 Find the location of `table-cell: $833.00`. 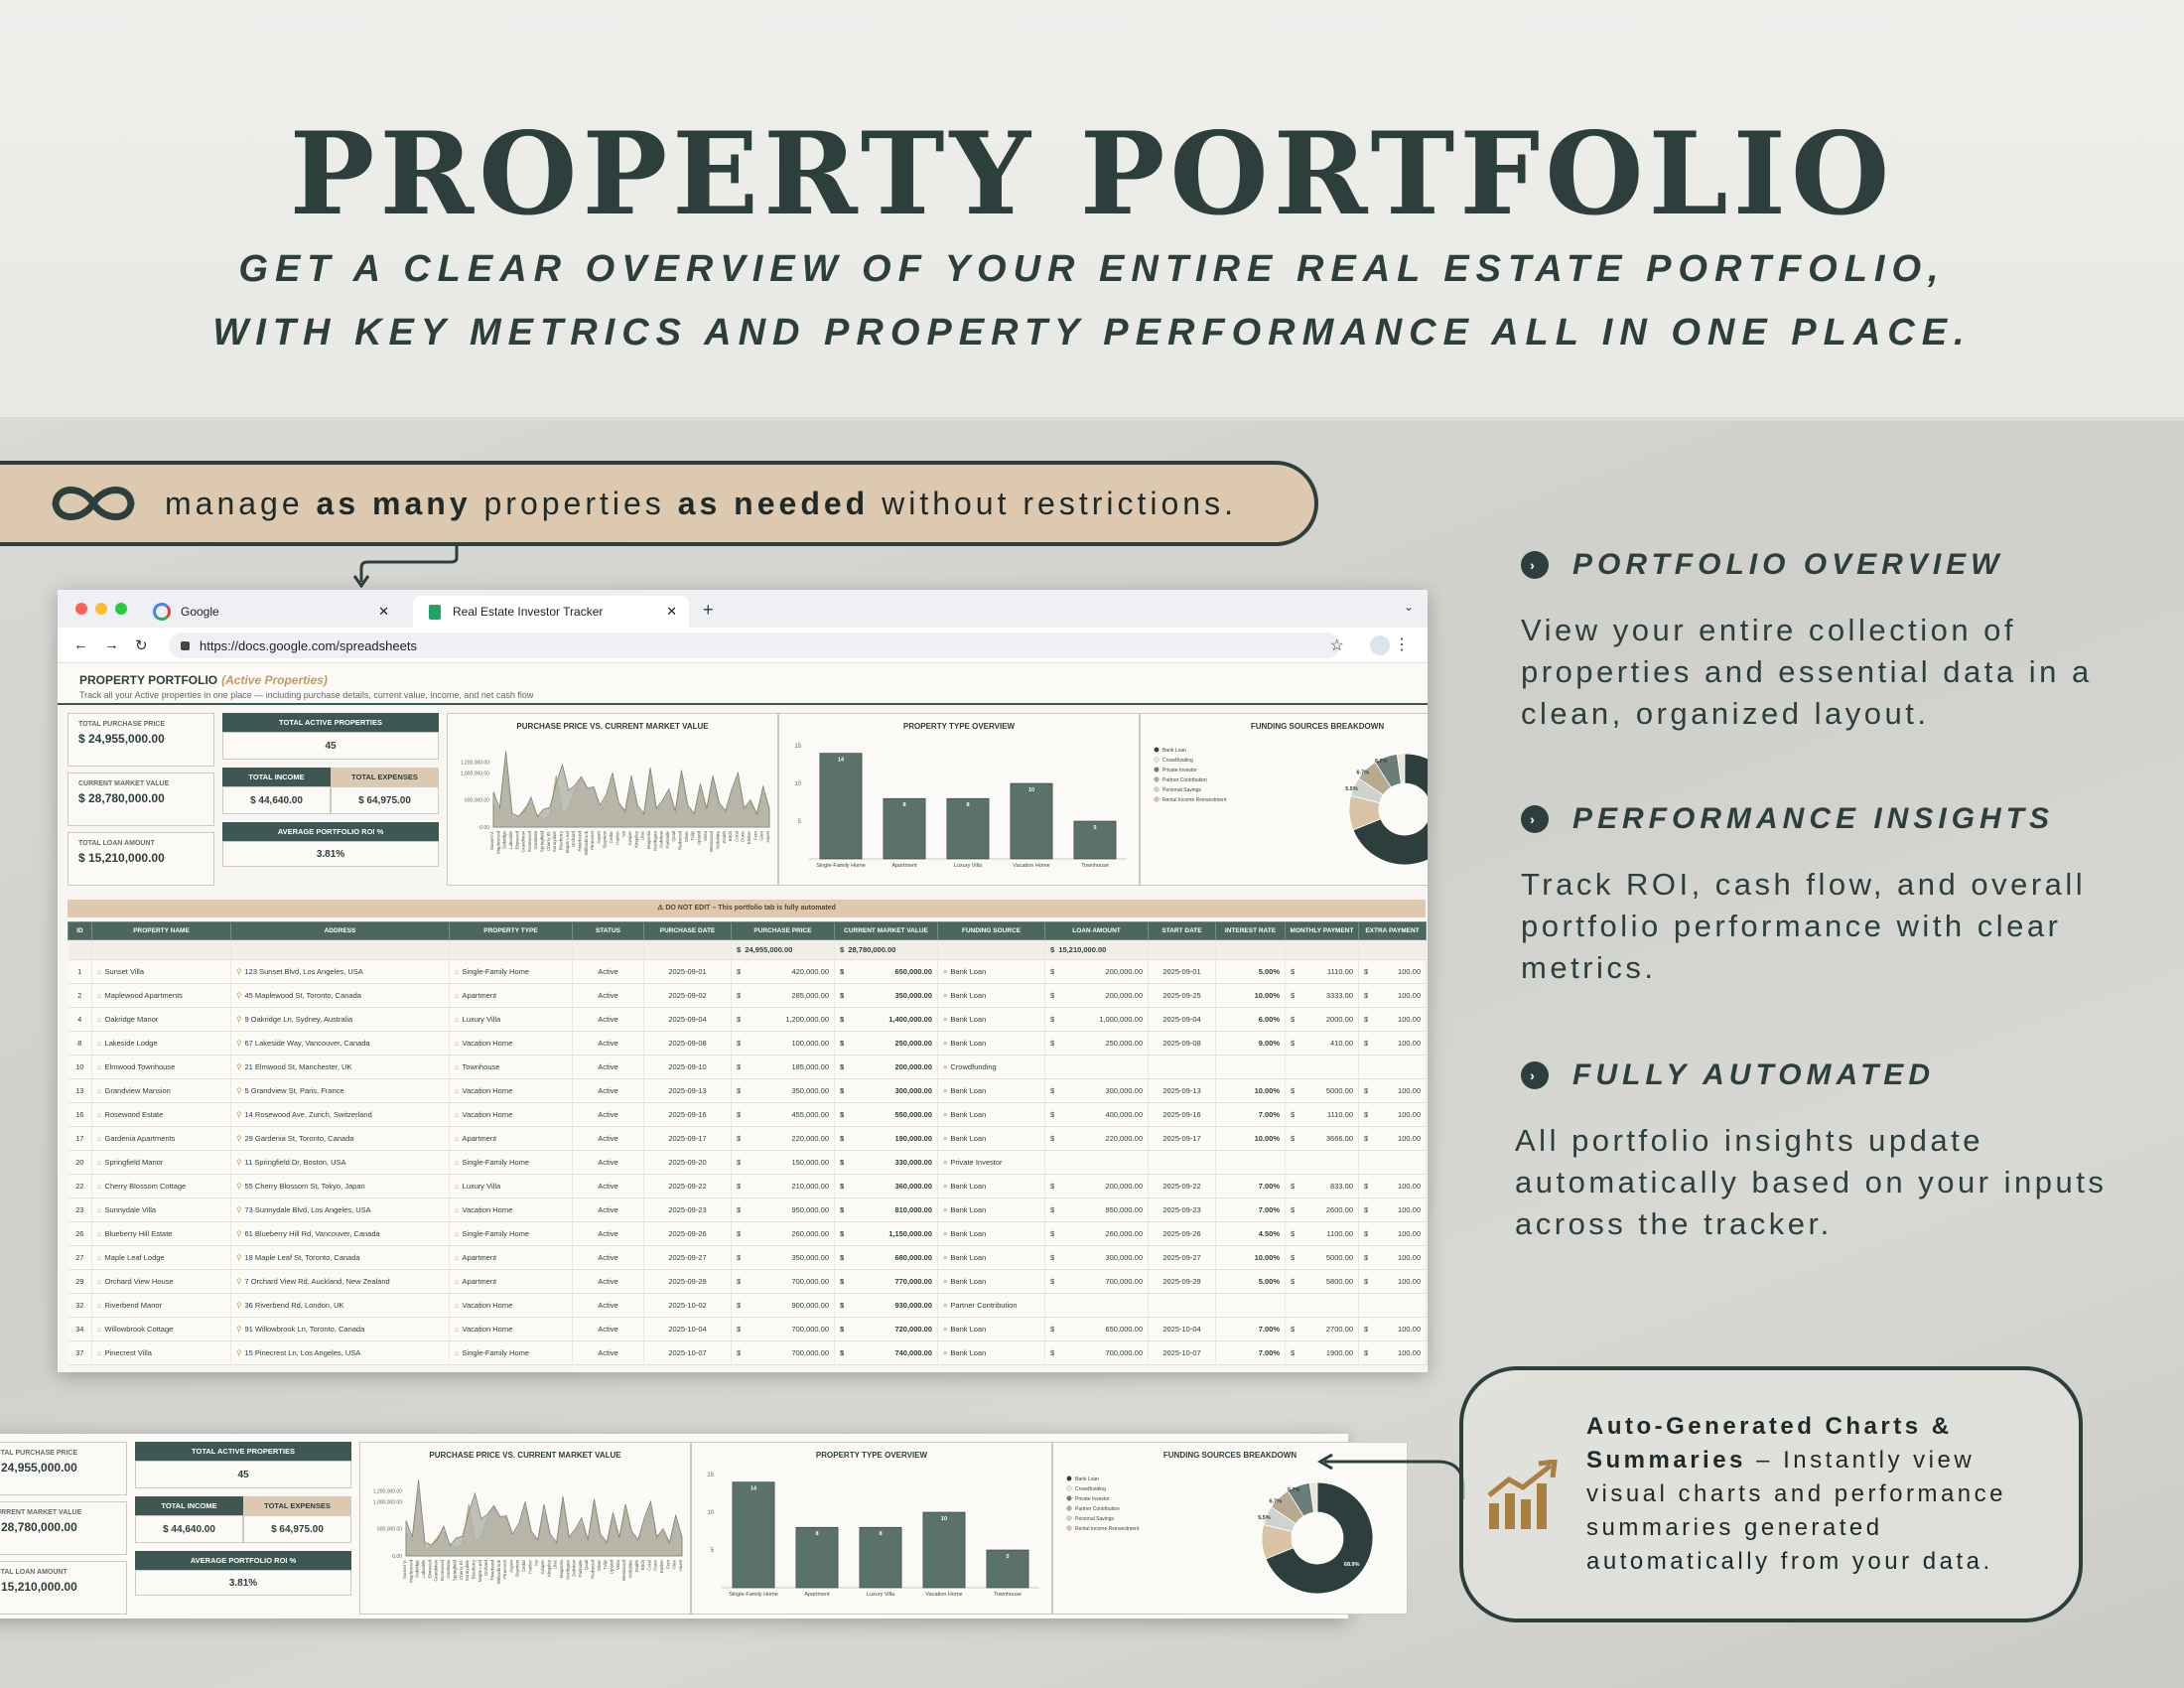

table-cell: $833.00 is located at coordinates (1322, 1186).